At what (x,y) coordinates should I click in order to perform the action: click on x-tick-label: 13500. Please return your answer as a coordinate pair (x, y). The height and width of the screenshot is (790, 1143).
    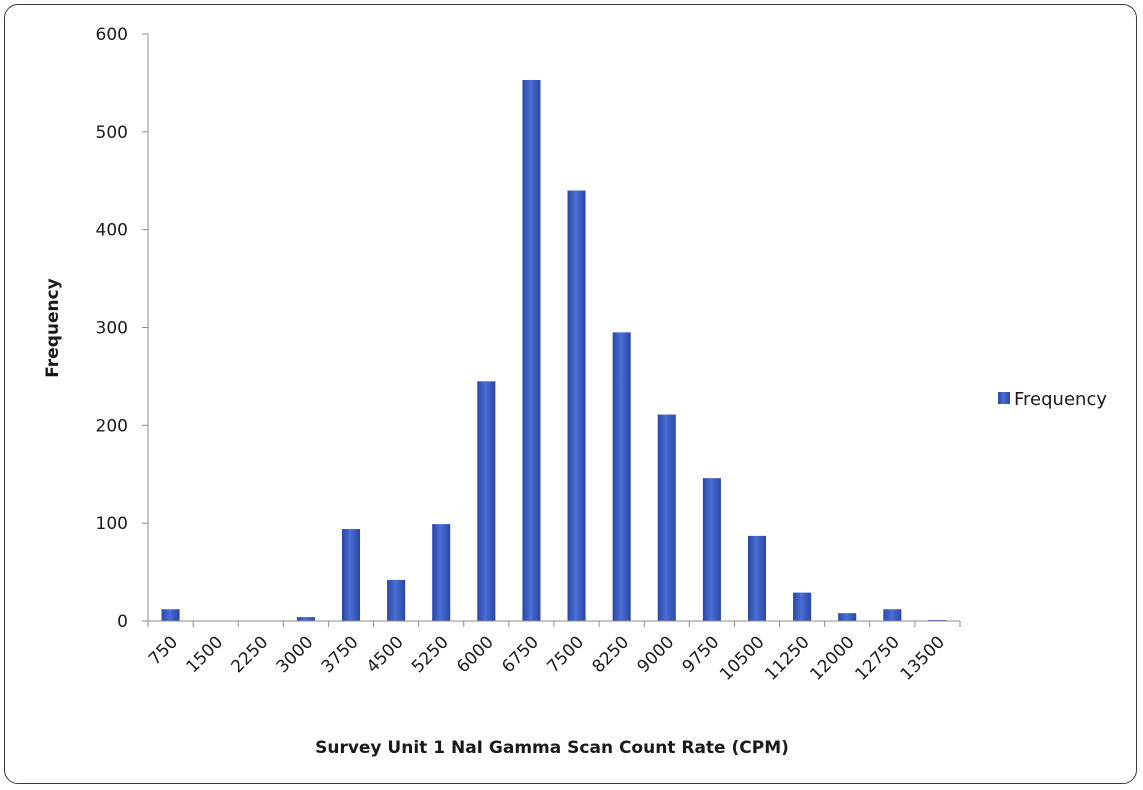
    Looking at the image, I should click on (923, 658).